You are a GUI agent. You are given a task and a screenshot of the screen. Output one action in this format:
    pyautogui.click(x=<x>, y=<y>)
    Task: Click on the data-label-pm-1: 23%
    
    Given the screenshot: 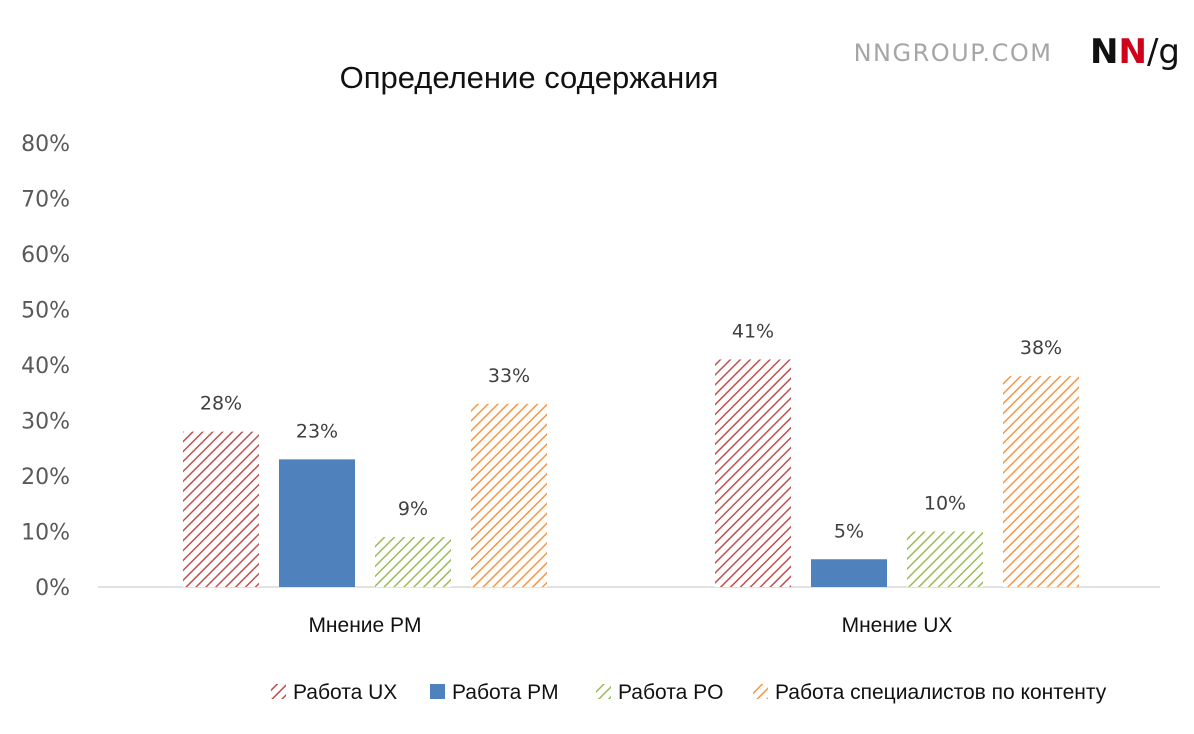 What is the action you would take?
    pyautogui.click(x=317, y=431)
    